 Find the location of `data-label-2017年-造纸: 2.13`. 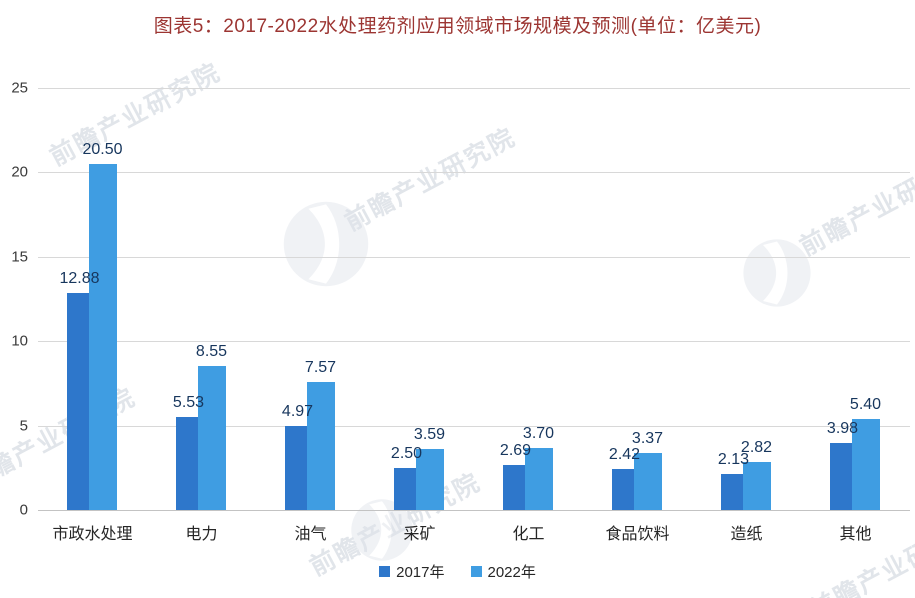

data-label-2017年-造纸: 2.13 is located at coordinates (733, 460).